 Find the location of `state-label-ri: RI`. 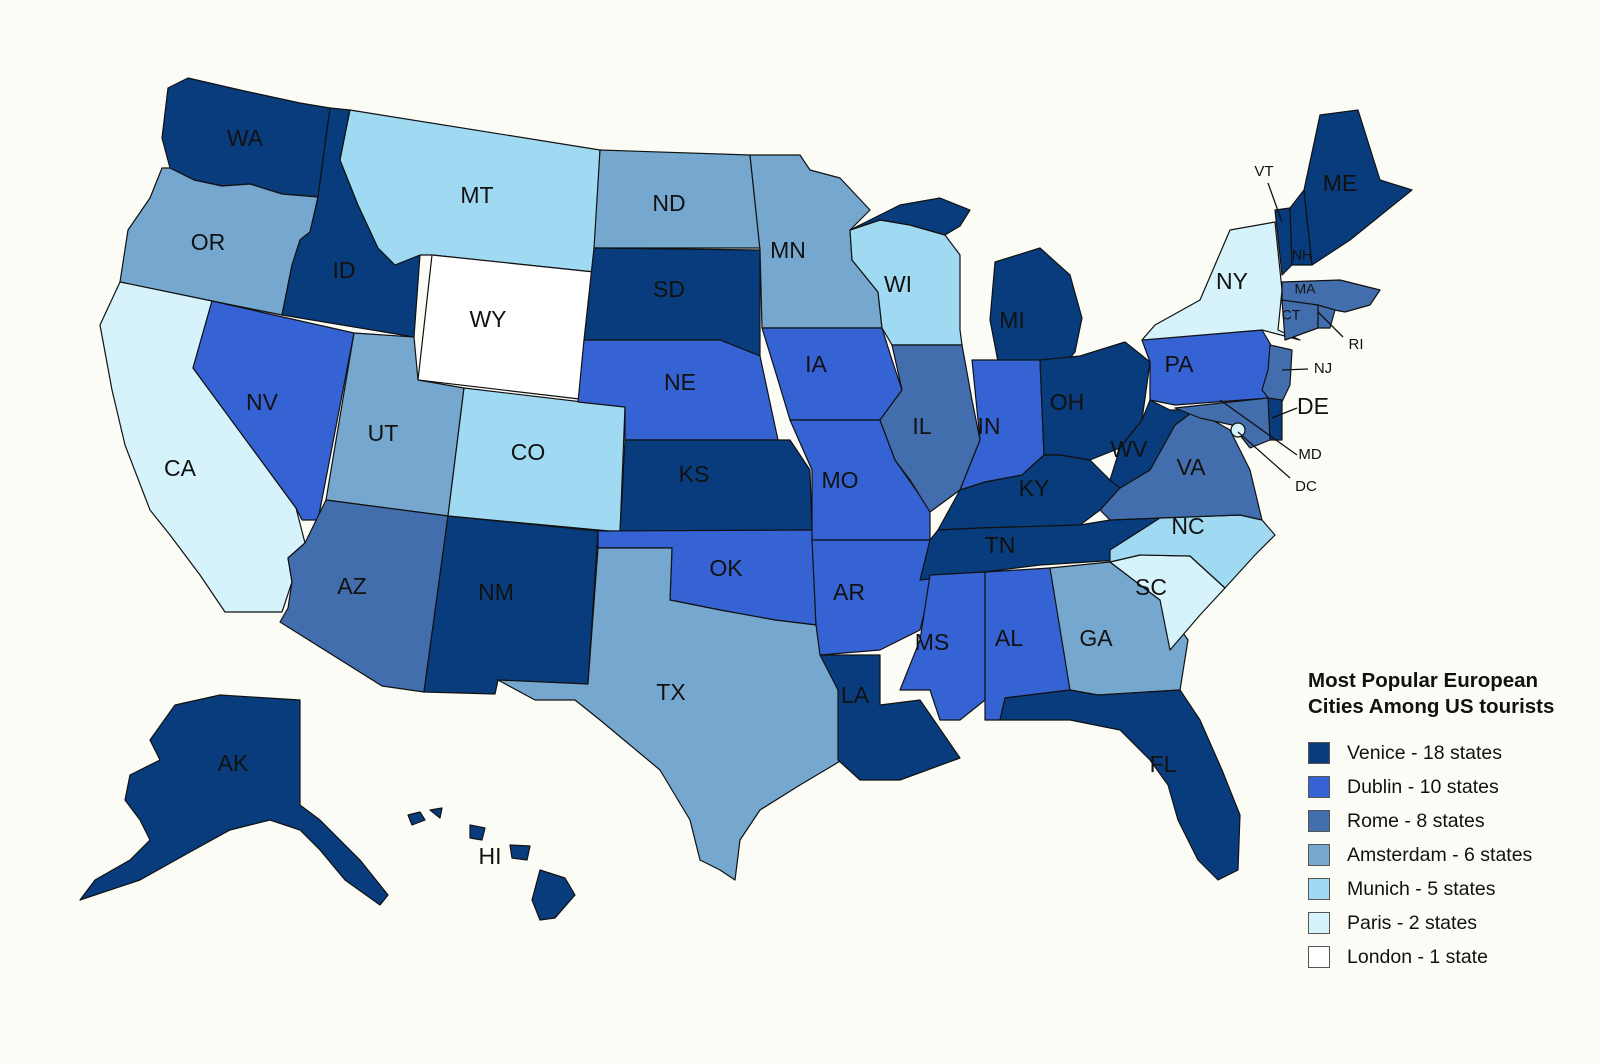

state-label-ri: RI is located at coordinates (1356, 344).